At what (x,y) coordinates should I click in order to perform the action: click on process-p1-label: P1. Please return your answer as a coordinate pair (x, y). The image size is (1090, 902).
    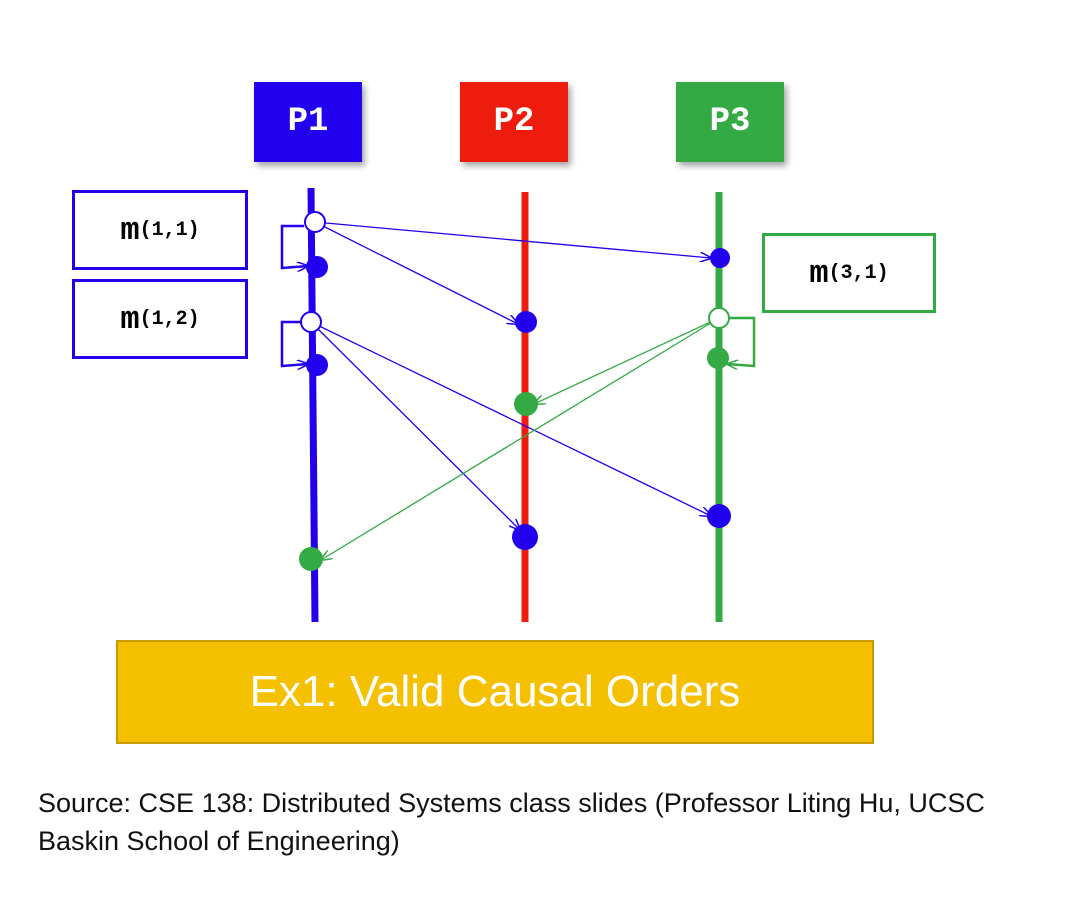
    Looking at the image, I should click on (308, 122).